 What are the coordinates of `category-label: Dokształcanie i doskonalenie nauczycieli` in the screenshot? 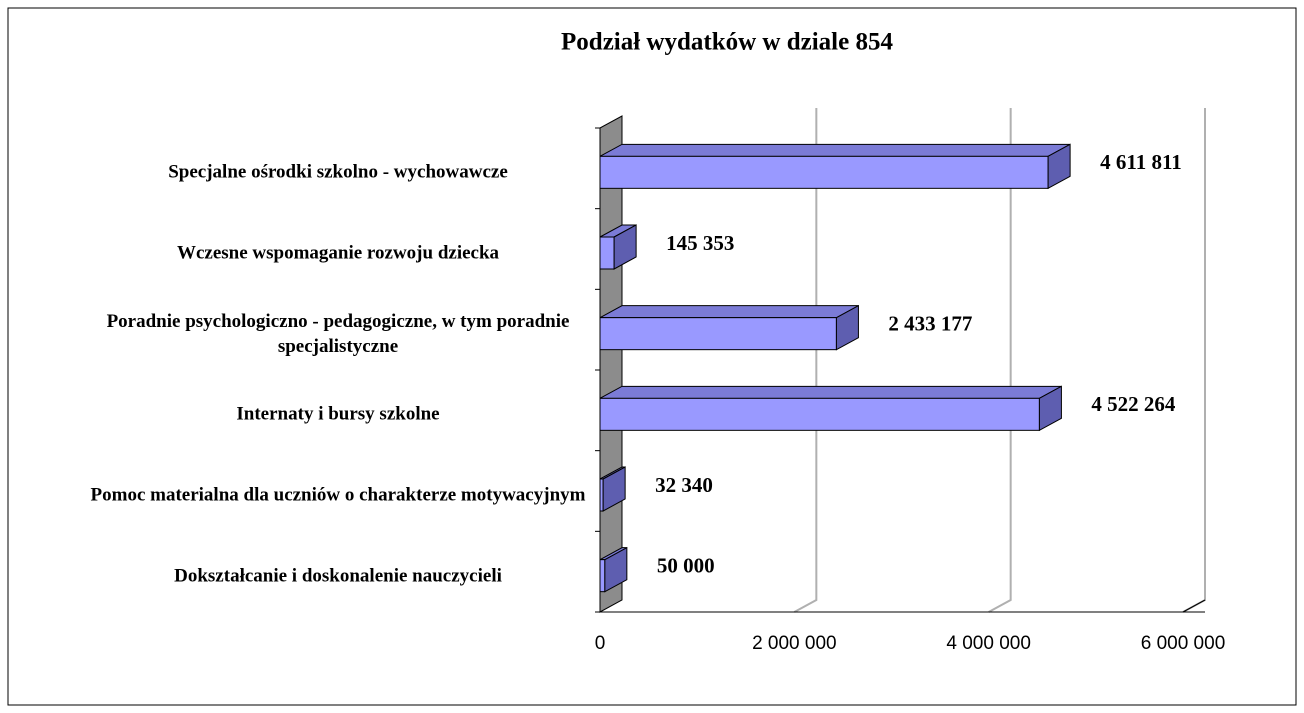 It's located at (338, 576).